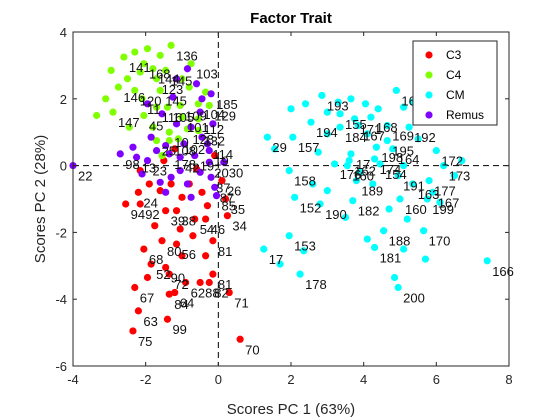  What do you see at coordinates (192, 167) in the screenshot?
I see `point-label: 42` at bounding box center [192, 167].